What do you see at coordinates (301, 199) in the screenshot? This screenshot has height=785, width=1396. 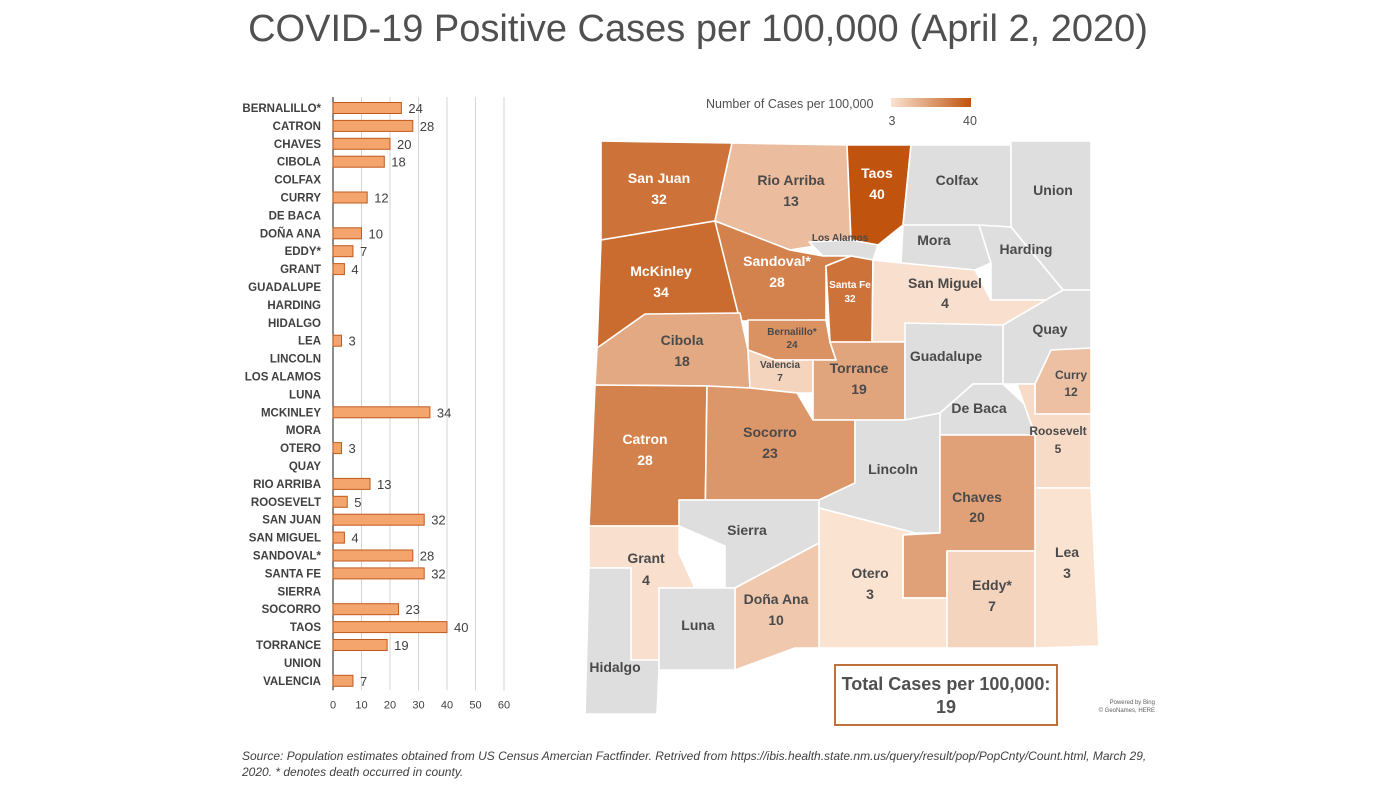 I see `category-label: CURRY` at bounding box center [301, 199].